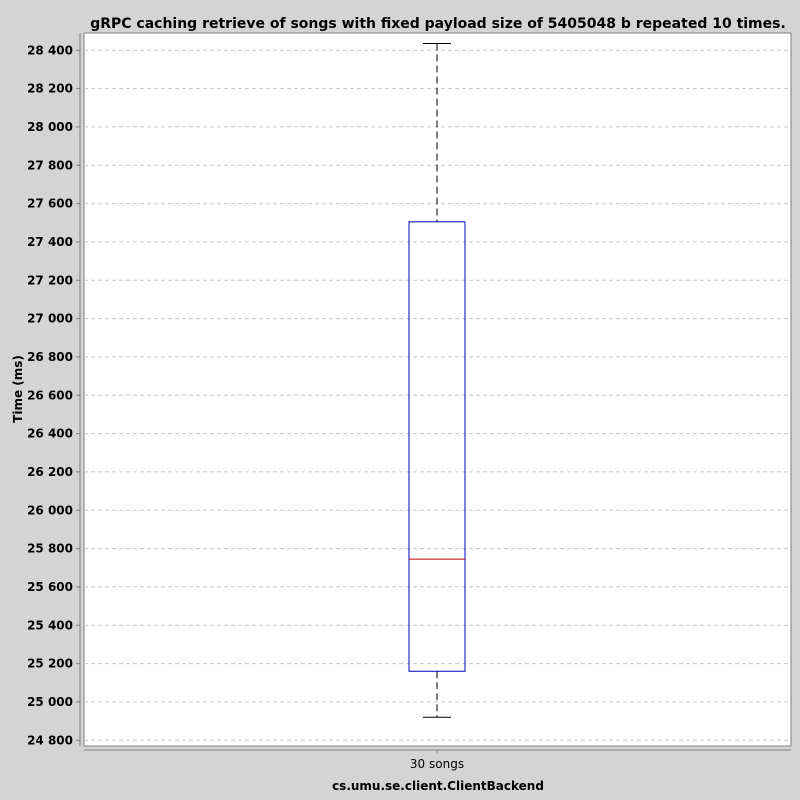 This screenshot has height=800, width=800. What do you see at coordinates (50, 127) in the screenshot?
I see `y-tick-label: 28 000` at bounding box center [50, 127].